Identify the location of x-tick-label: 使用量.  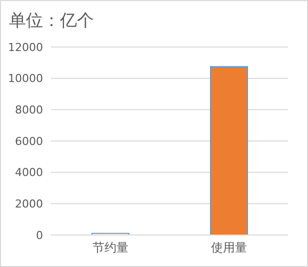
(228, 247).